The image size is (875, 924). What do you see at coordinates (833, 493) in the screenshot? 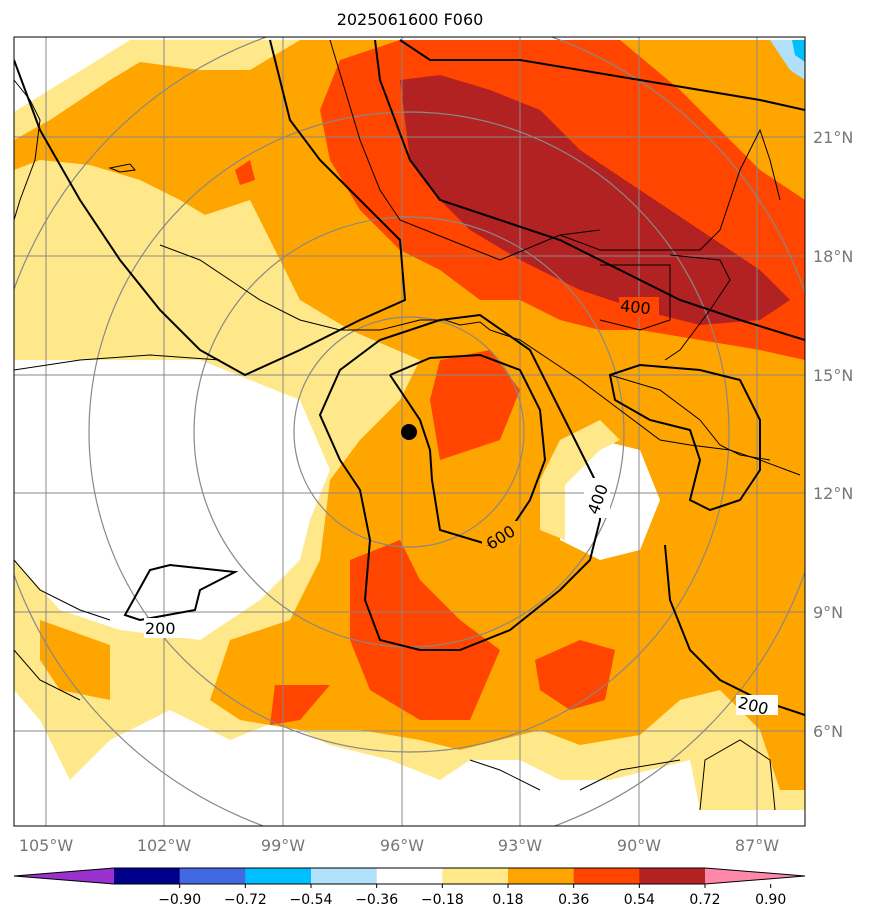
I see `lat-label: 12°N` at bounding box center [833, 493].